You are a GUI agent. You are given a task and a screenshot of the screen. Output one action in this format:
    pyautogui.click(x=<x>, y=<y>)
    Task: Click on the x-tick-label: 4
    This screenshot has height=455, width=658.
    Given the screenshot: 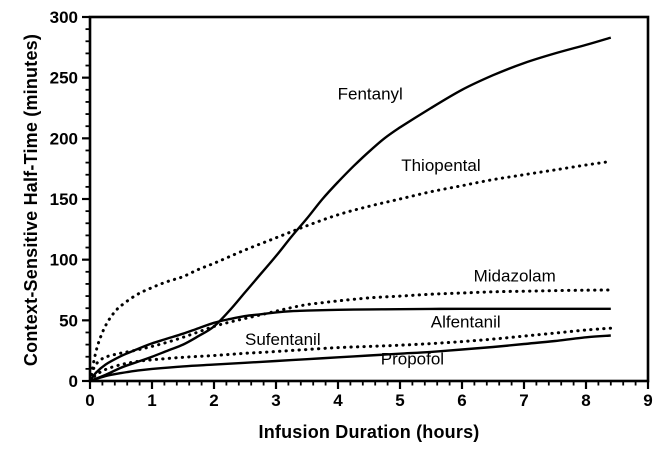 What is the action you would take?
    pyautogui.click(x=338, y=400)
    